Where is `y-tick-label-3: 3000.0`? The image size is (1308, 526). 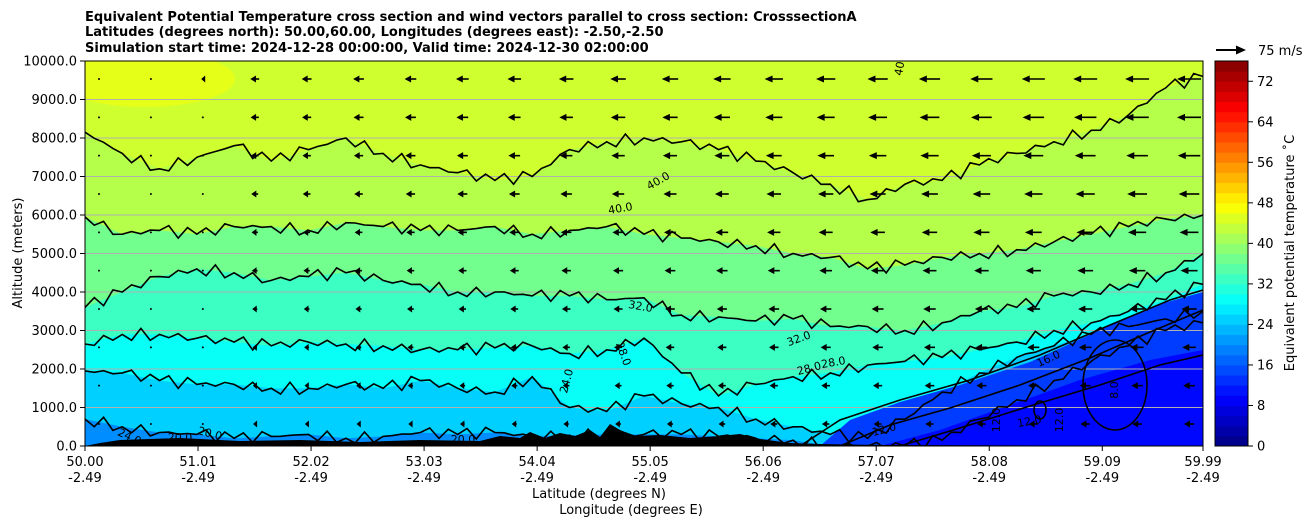 y-tick-label-3: 3000.0 is located at coordinates (55, 331).